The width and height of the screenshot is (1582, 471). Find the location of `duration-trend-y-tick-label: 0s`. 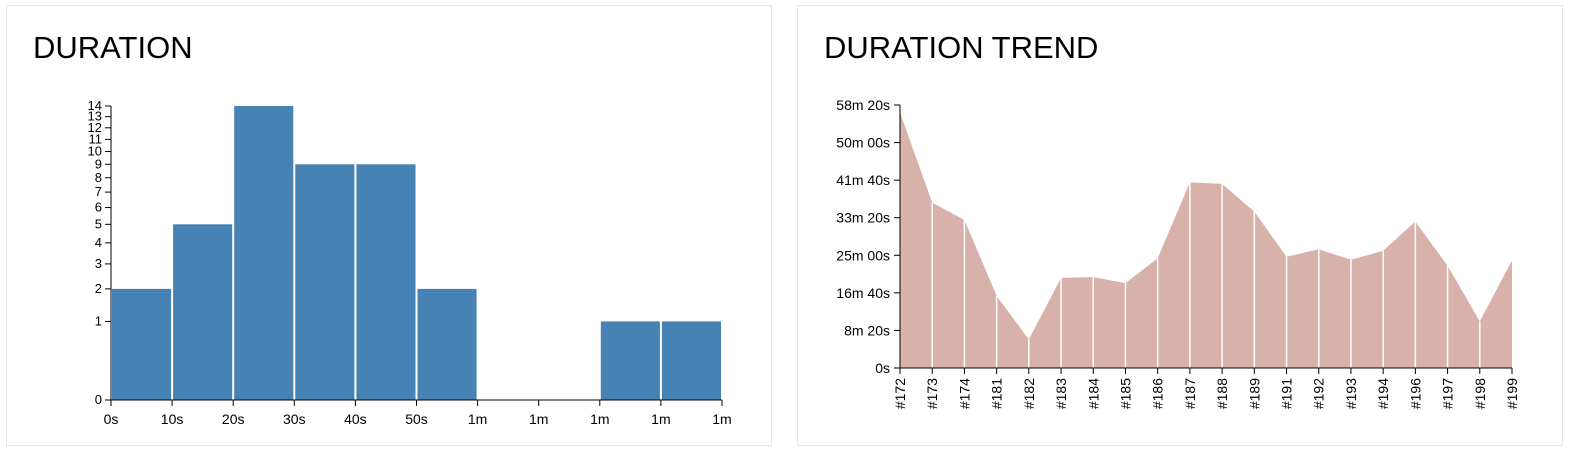

duration-trend-y-tick-label: 0s is located at coordinates (882, 368).